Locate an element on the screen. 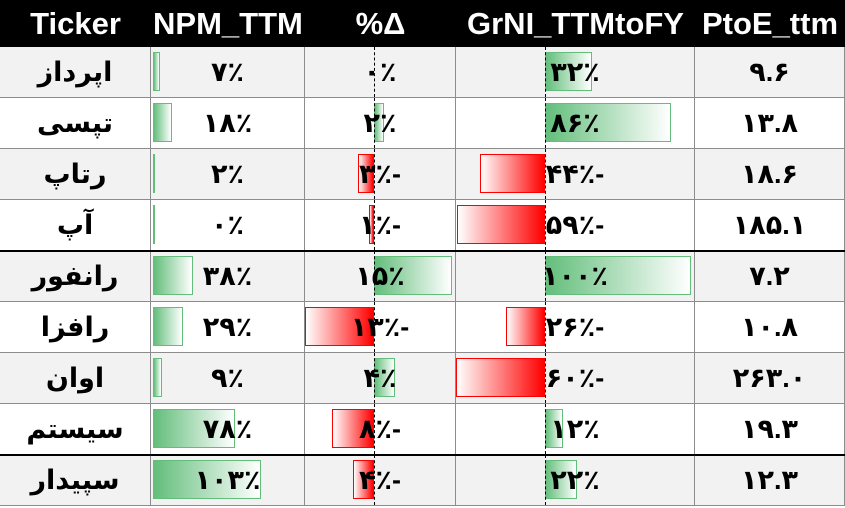 This screenshot has width=845, height=508. delta-value: ۲٪ is located at coordinates (380, 122).